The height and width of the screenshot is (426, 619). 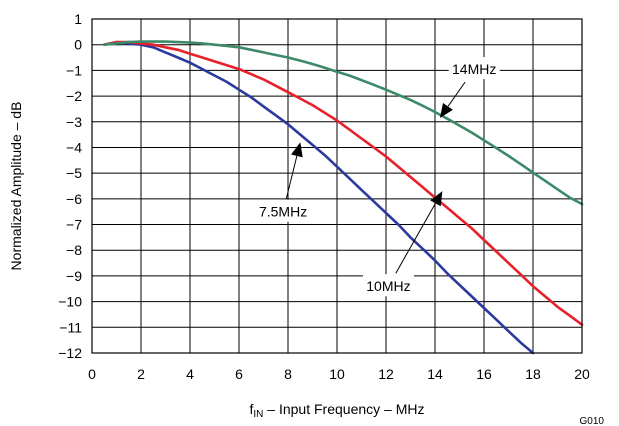 I want to click on y-tick-label: −4, so click(x=74, y=147).